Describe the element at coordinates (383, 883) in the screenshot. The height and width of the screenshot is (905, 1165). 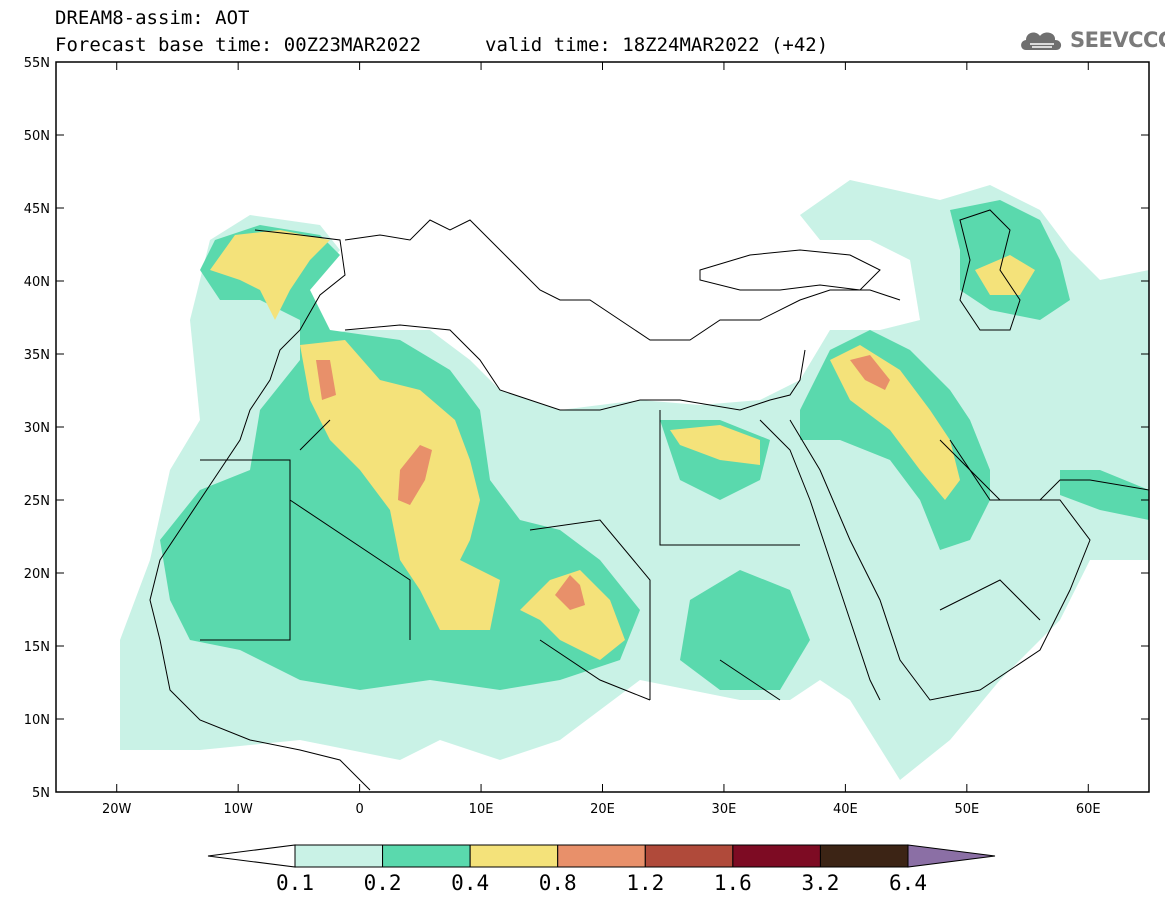
I see `colorbar-label: 0.2` at that location.